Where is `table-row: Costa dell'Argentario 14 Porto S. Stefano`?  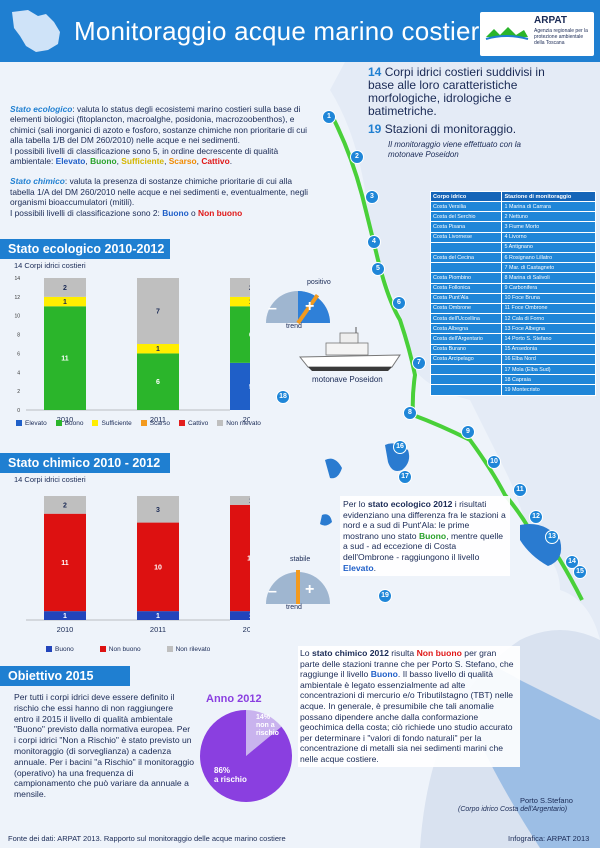 table-row: Costa dell'Argentario 14 Porto S. Stefano is located at coordinates (512, 339).